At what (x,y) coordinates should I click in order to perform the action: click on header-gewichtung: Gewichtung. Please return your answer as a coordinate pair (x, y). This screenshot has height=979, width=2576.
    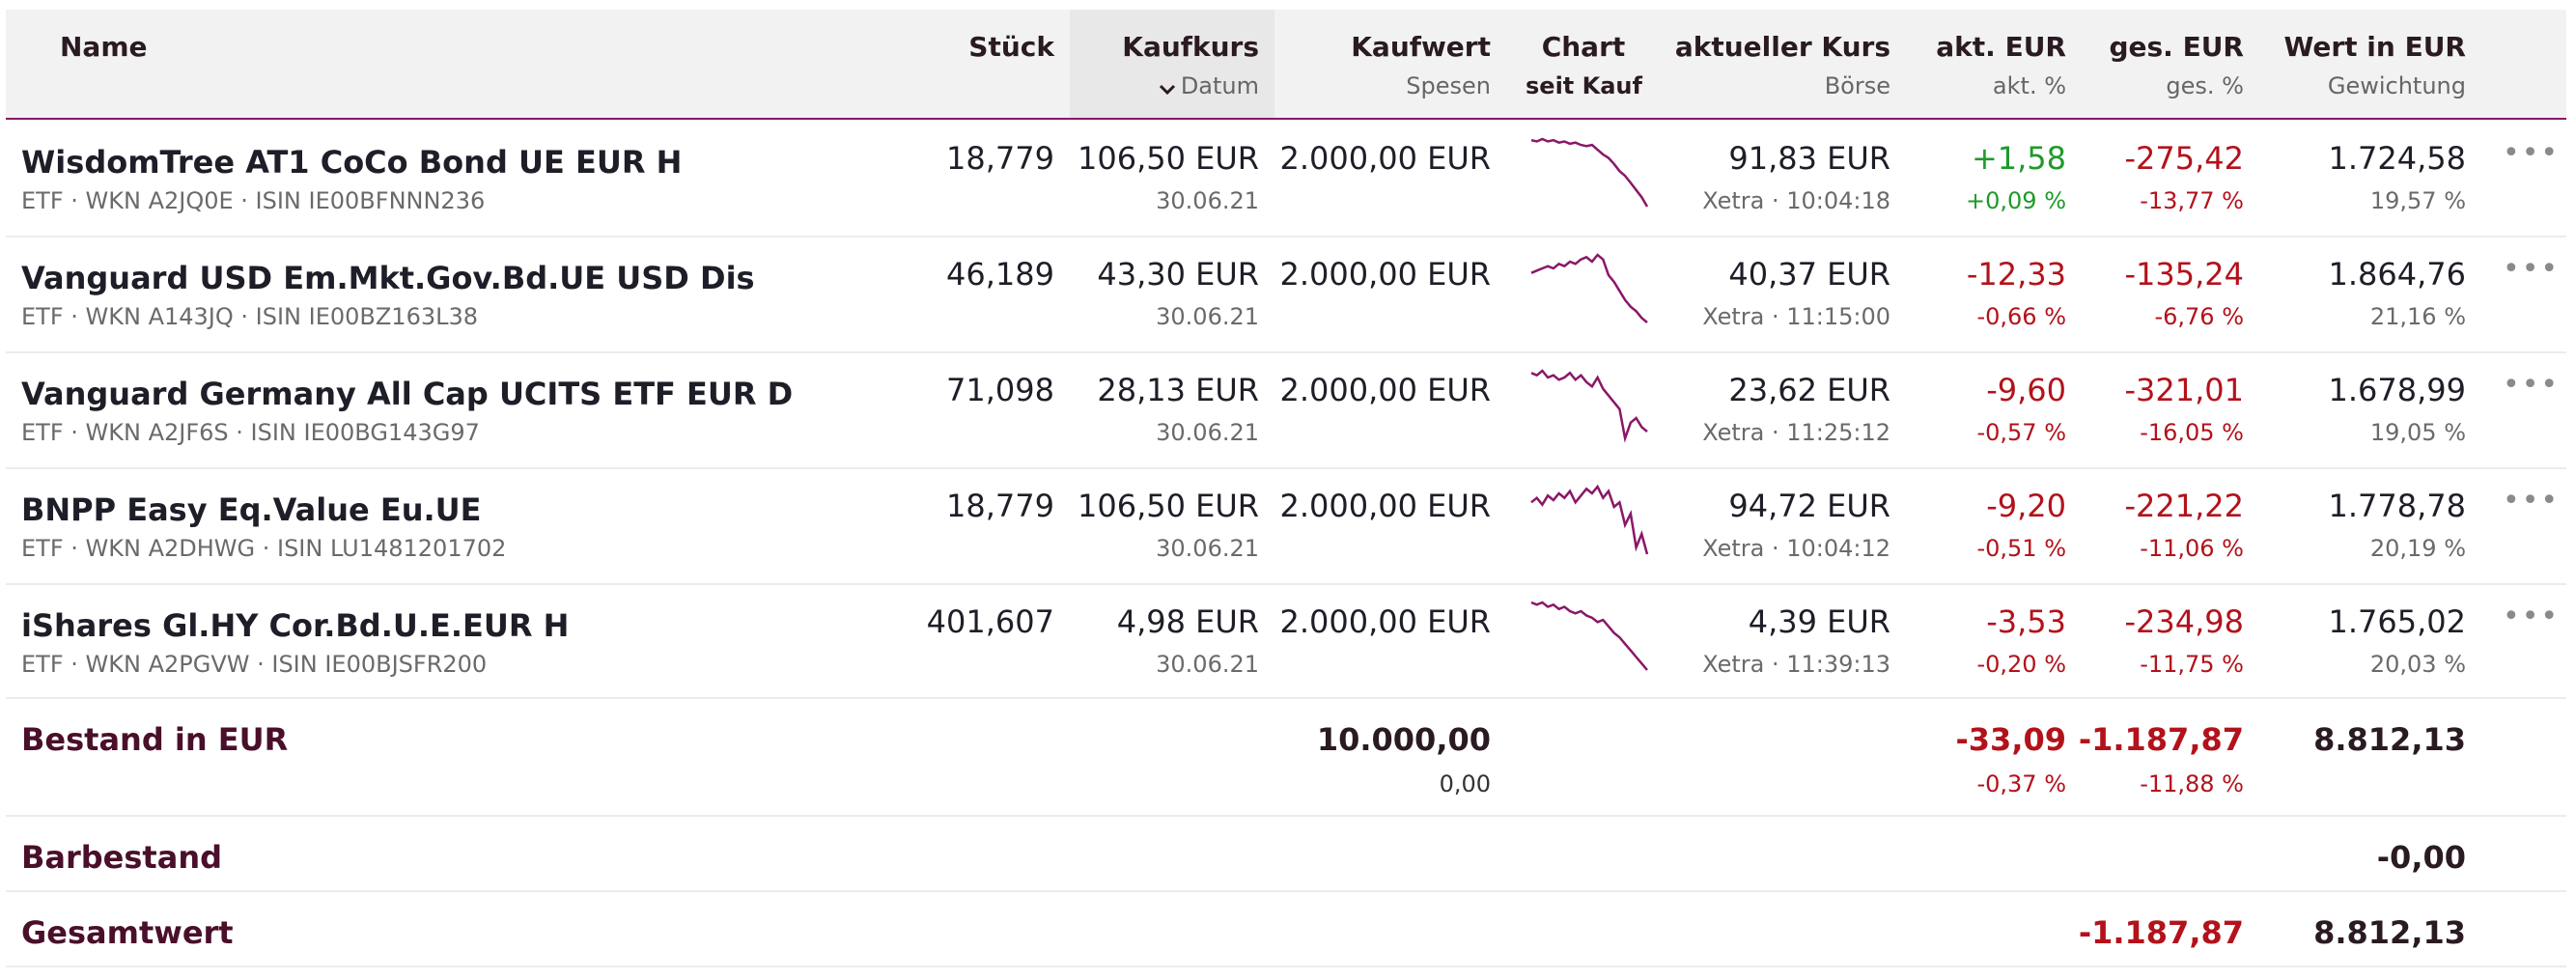
    Looking at the image, I should click on (2396, 85).